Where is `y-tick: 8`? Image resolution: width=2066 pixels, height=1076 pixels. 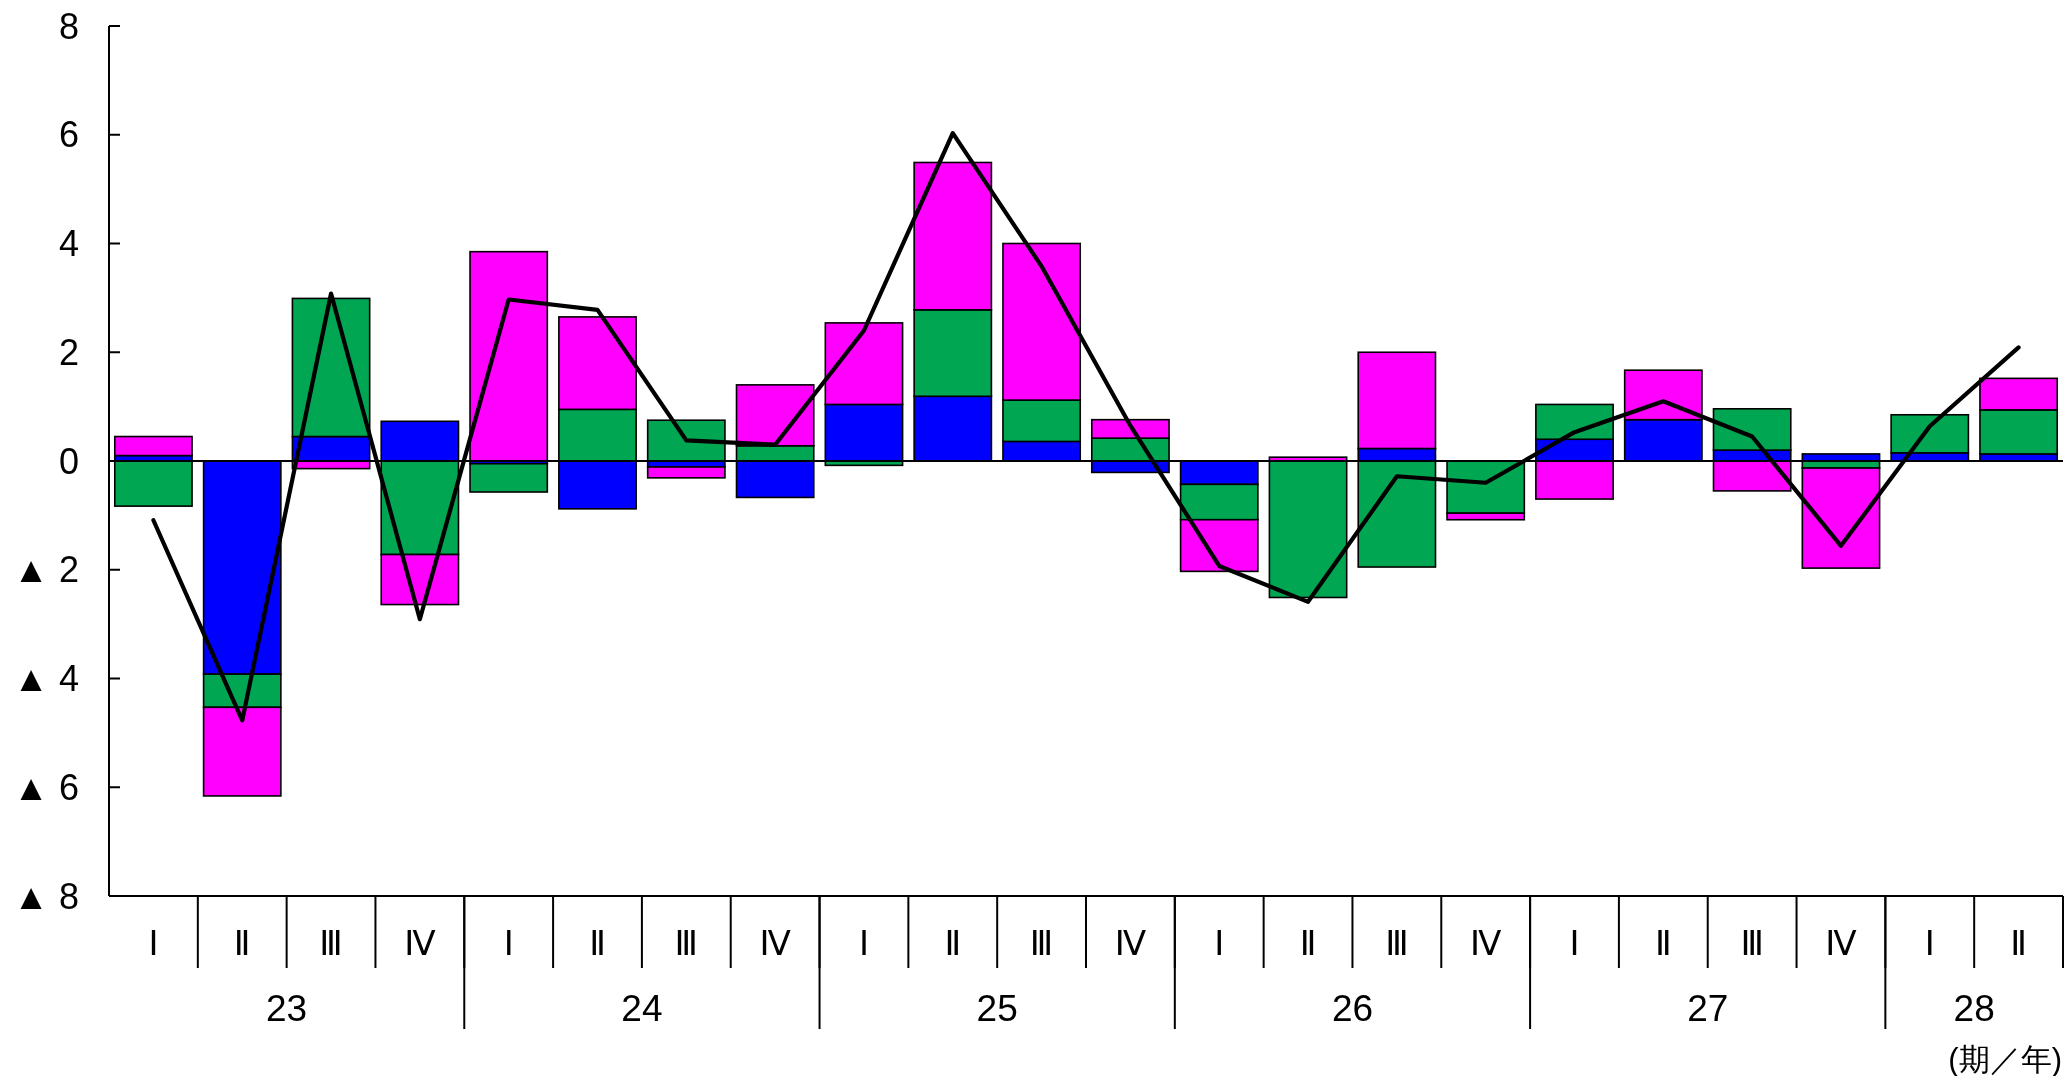
y-tick: 8 is located at coordinates (68, 26).